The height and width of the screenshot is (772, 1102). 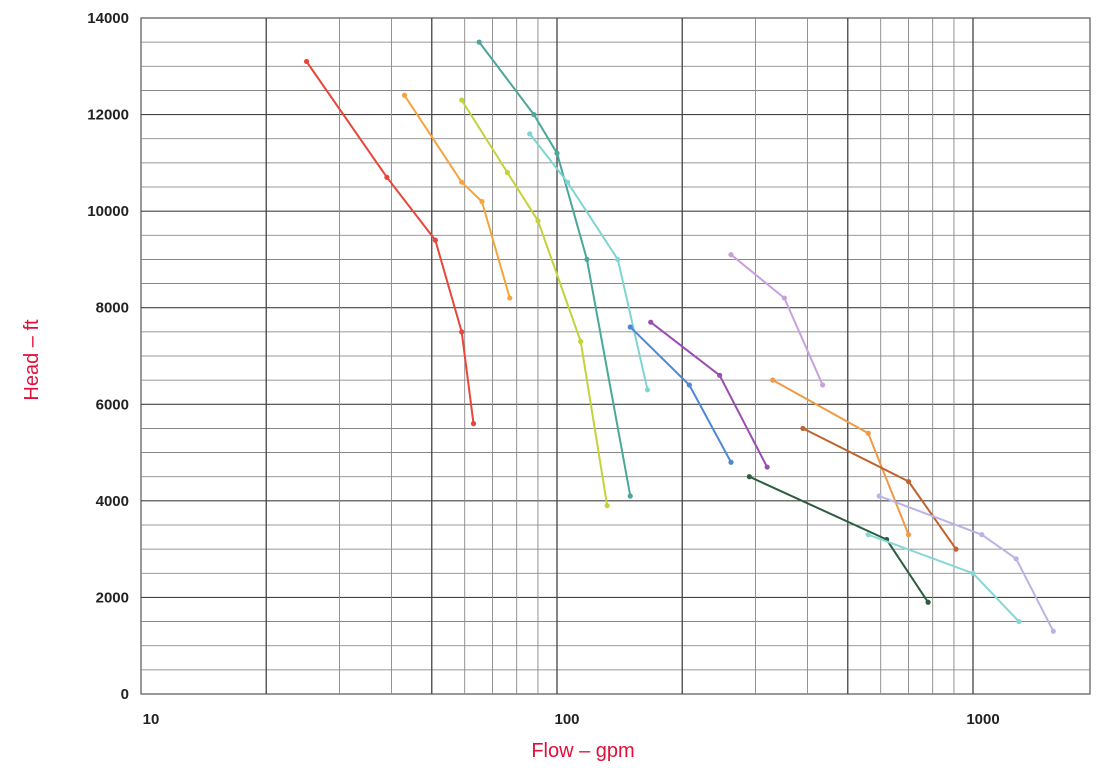 I want to click on y-tick-label: 0, so click(x=125, y=694).